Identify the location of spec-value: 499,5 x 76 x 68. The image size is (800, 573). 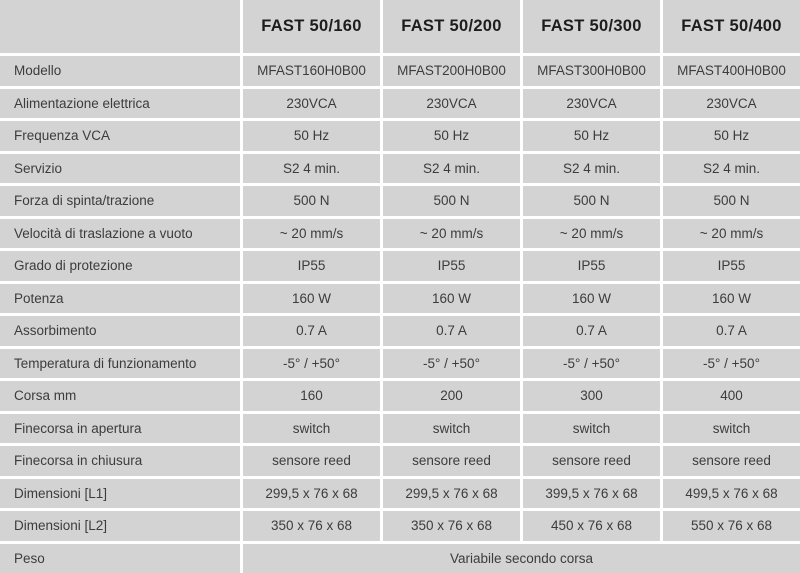
(731, 493).